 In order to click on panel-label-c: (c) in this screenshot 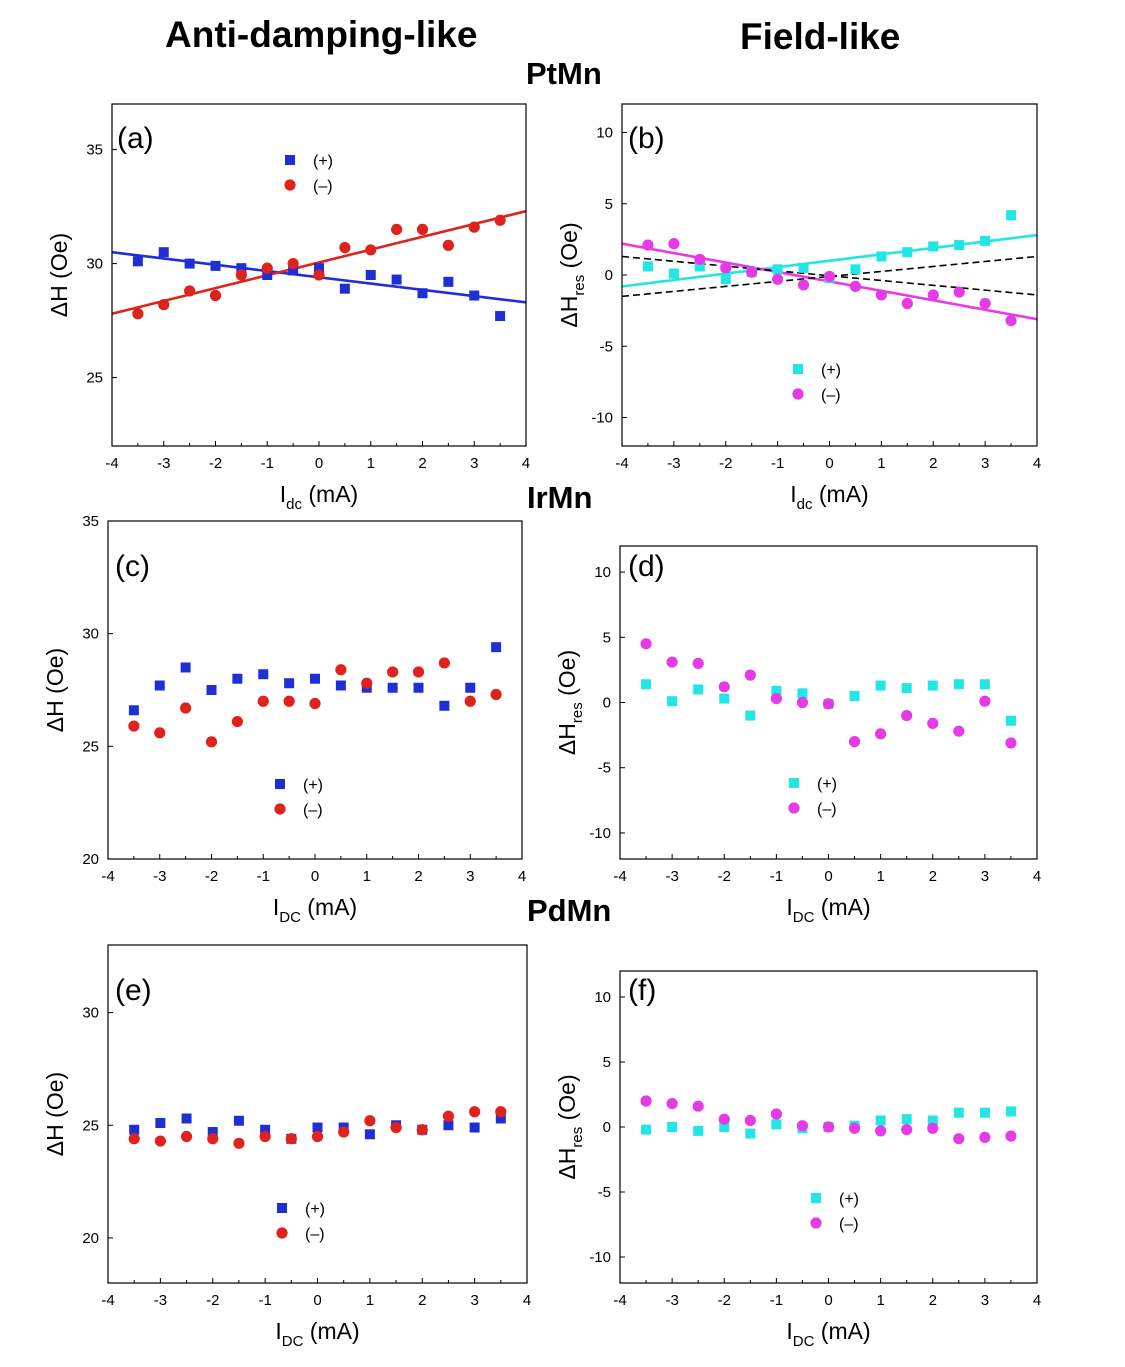, I will do `click(132, 566)`.